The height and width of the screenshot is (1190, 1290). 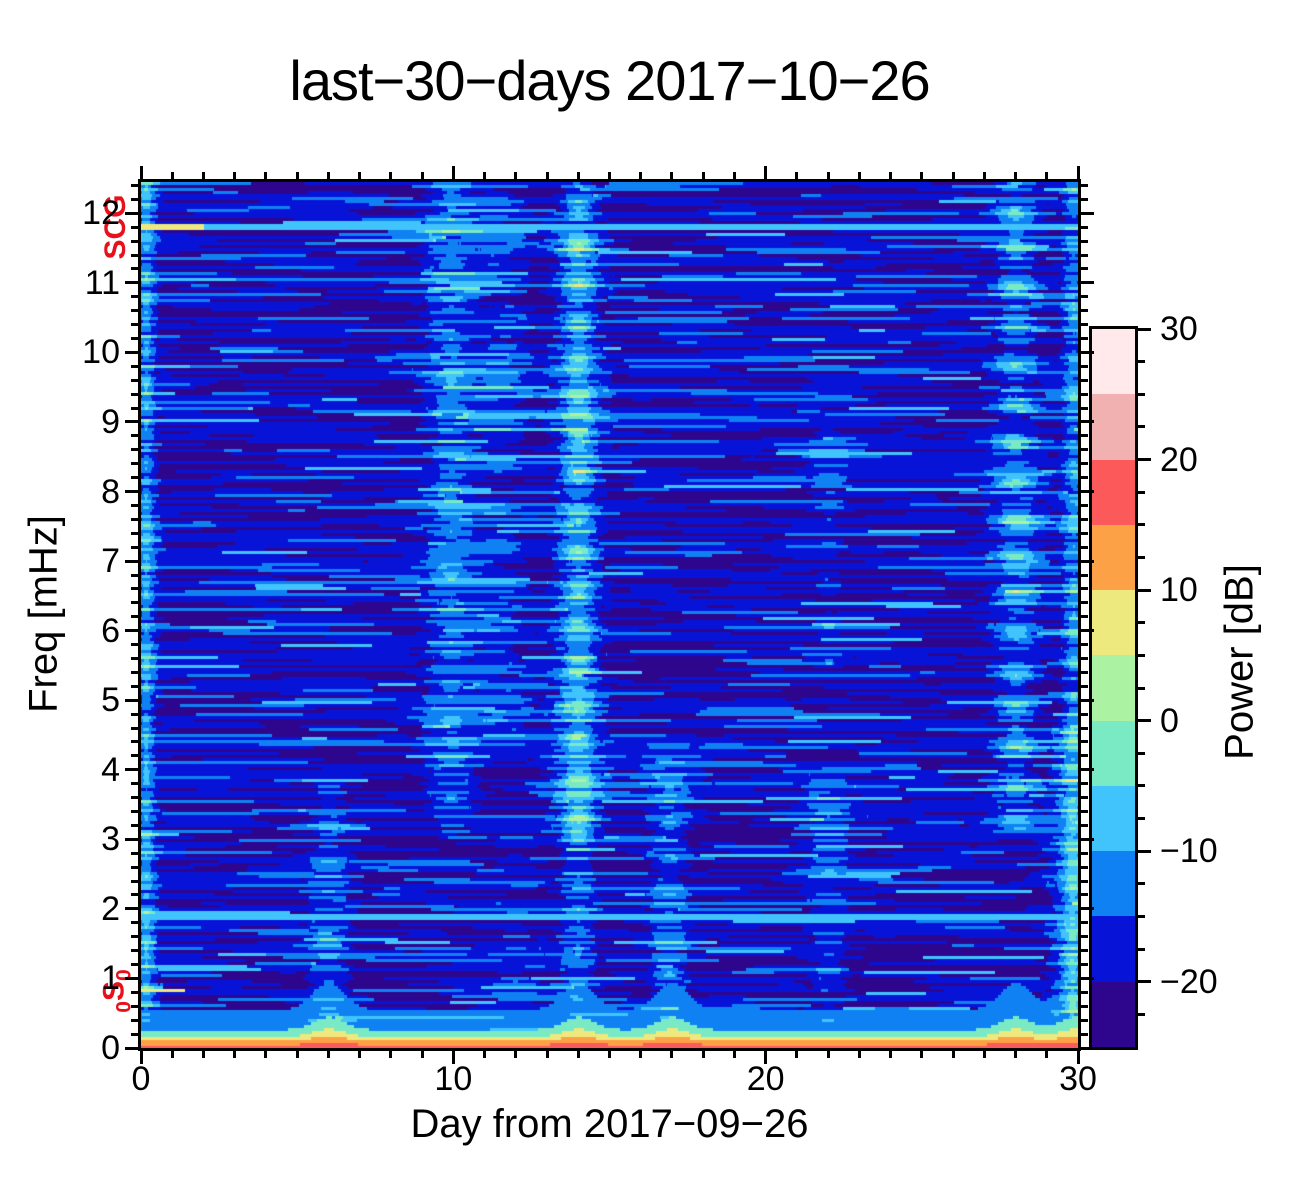 I want to click on y-tick-label: 12, so click(x=101, y=213).